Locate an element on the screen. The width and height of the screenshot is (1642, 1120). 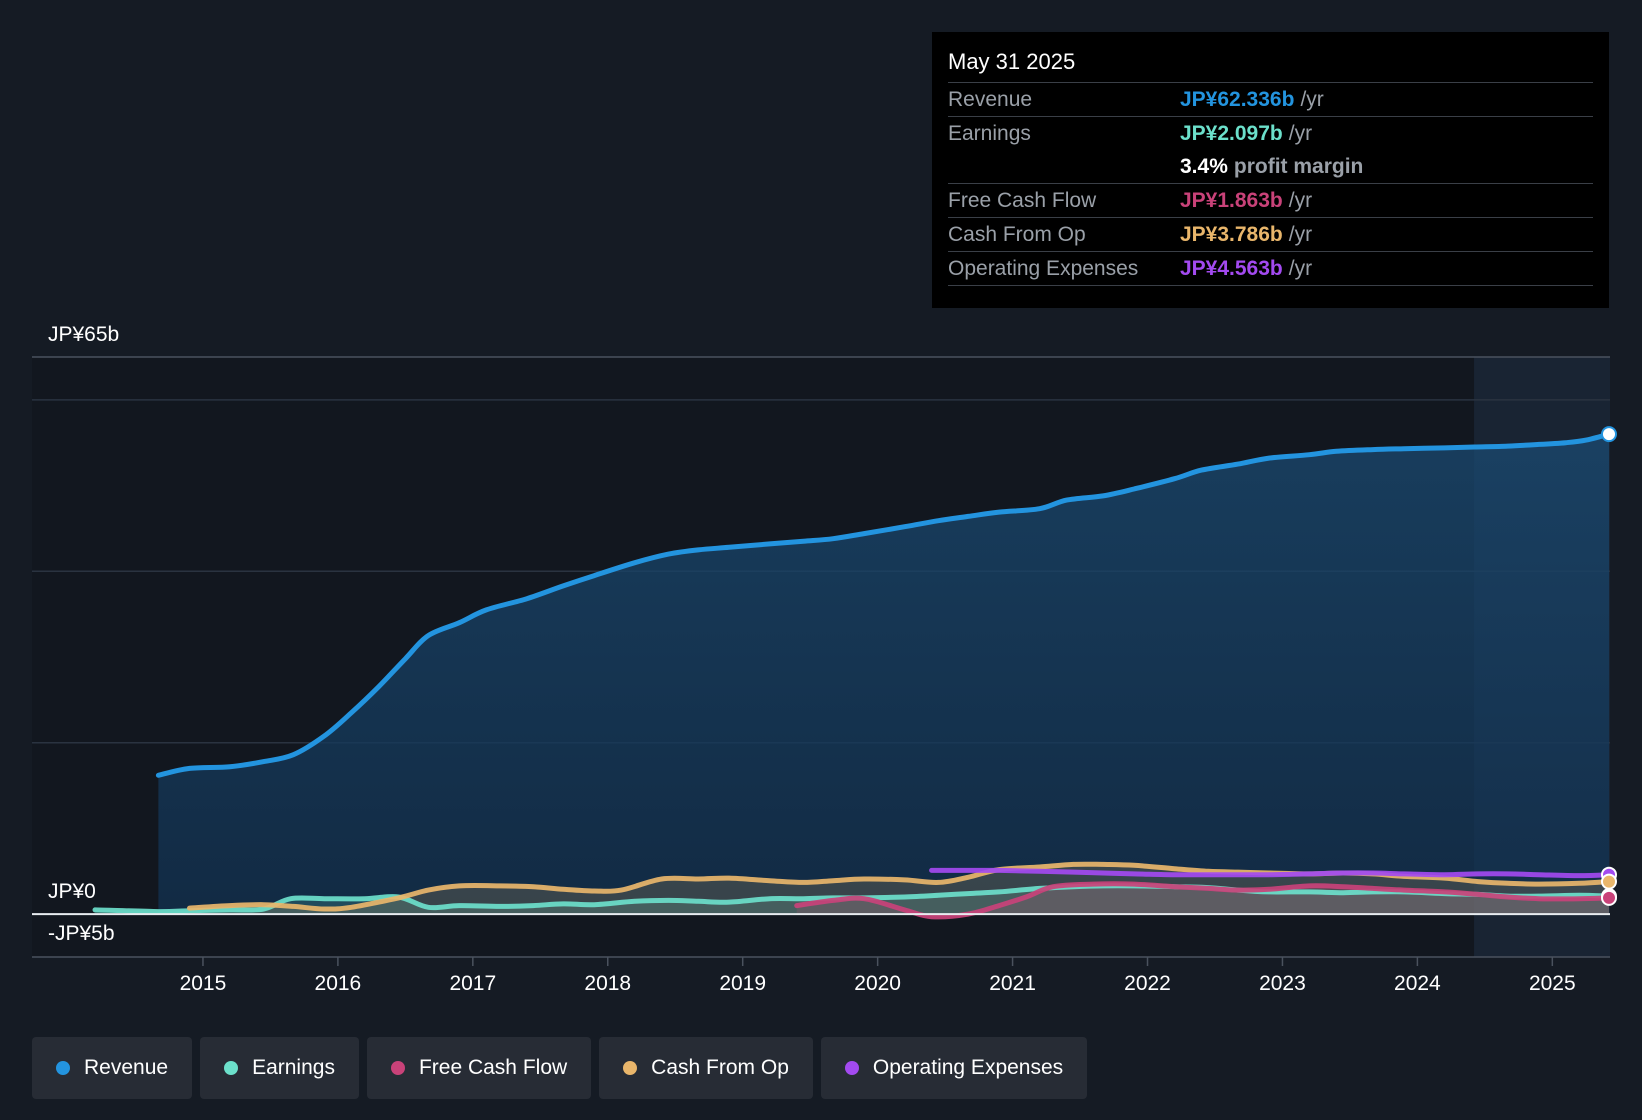
tooltip-date: May 31 2025 is located at coordinates (1270, 64).